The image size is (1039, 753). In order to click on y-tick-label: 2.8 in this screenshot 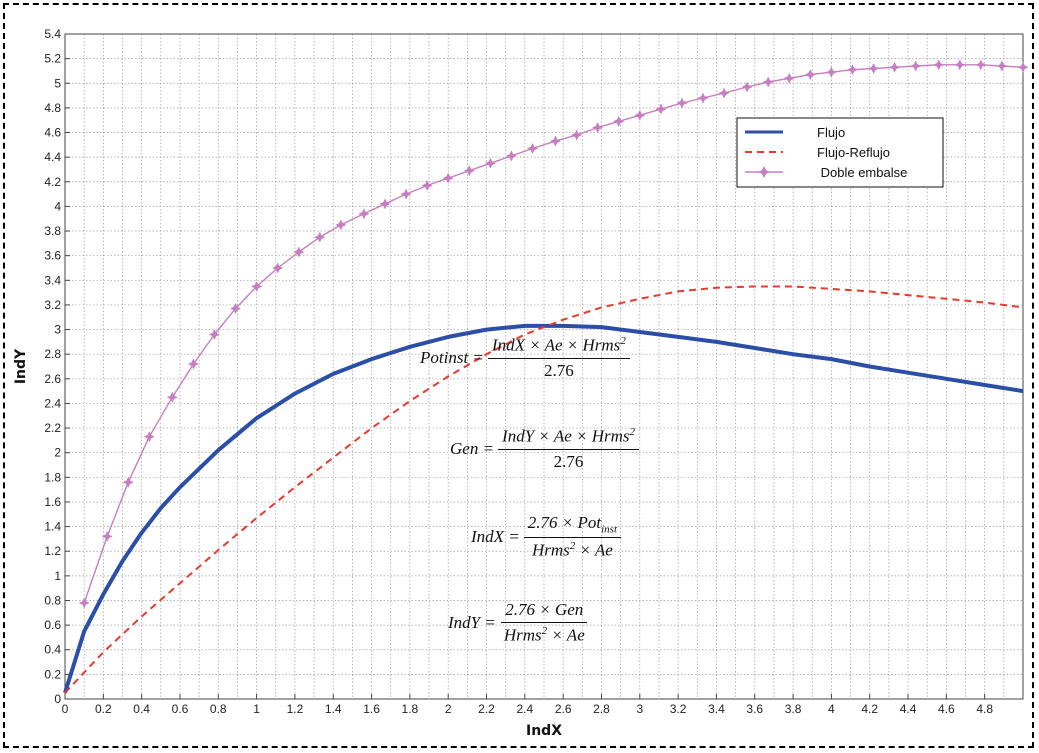, I will do `click(52, 354)`.